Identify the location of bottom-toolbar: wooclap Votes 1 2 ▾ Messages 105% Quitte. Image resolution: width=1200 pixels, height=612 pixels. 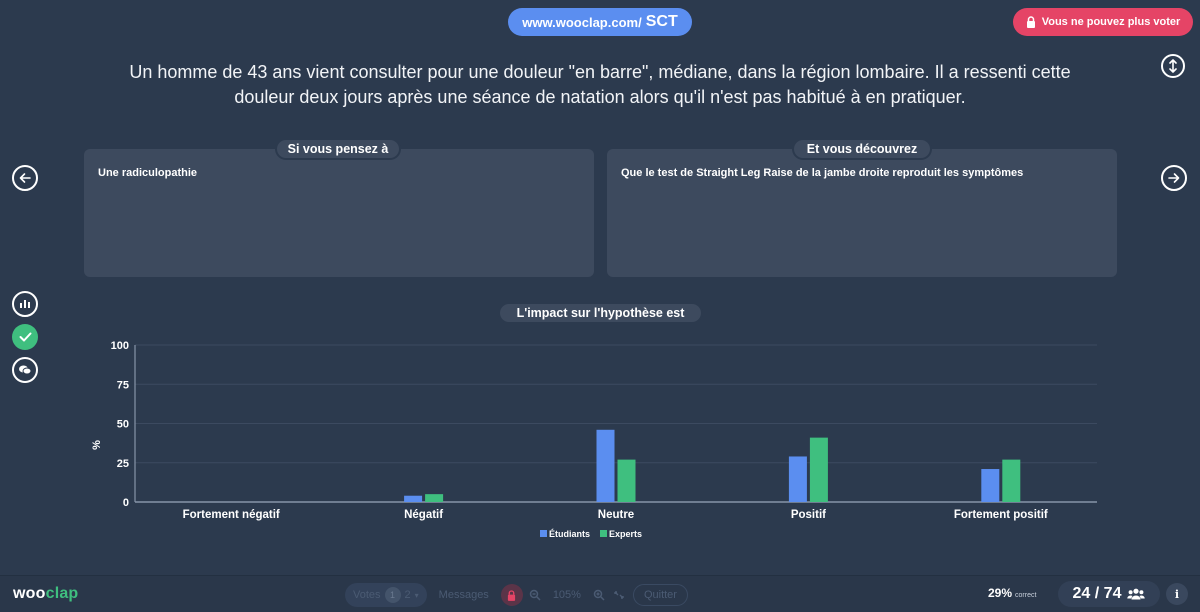
(600, 593).